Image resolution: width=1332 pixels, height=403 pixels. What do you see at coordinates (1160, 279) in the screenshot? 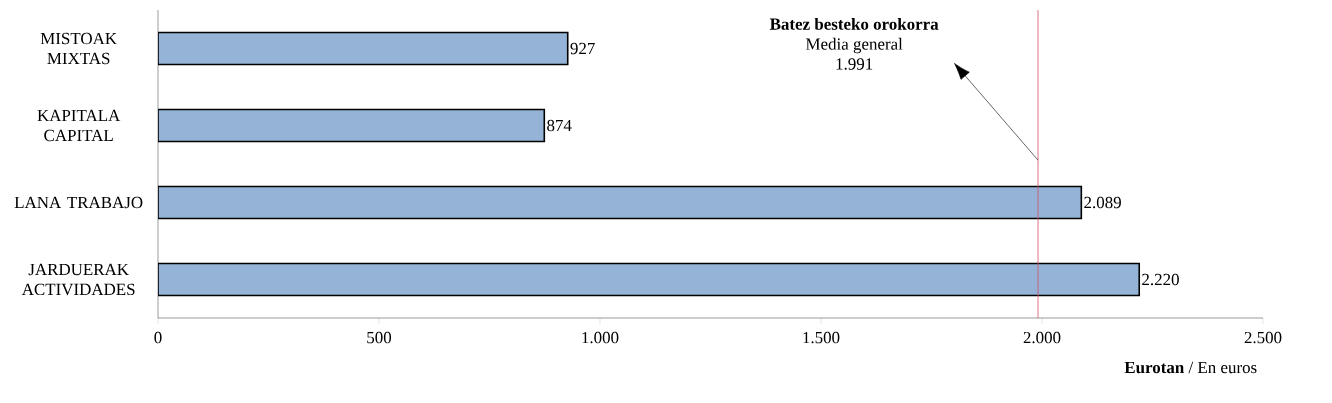
I see `data-label: 2.220` at bounding box center [1160, 279].